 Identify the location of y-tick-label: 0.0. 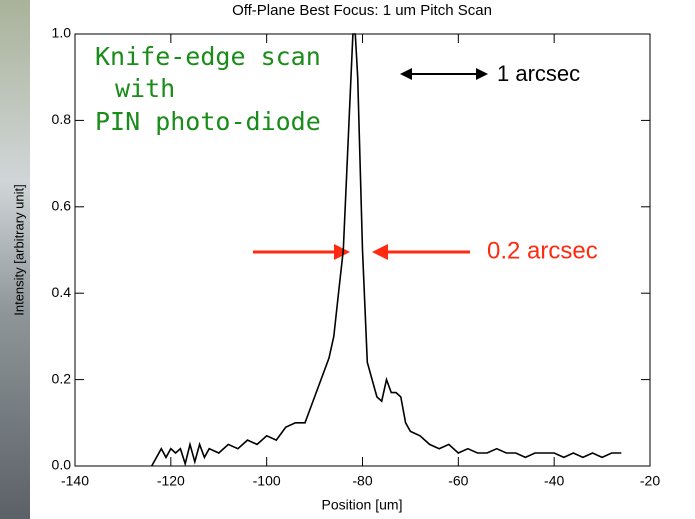
(62, 465).